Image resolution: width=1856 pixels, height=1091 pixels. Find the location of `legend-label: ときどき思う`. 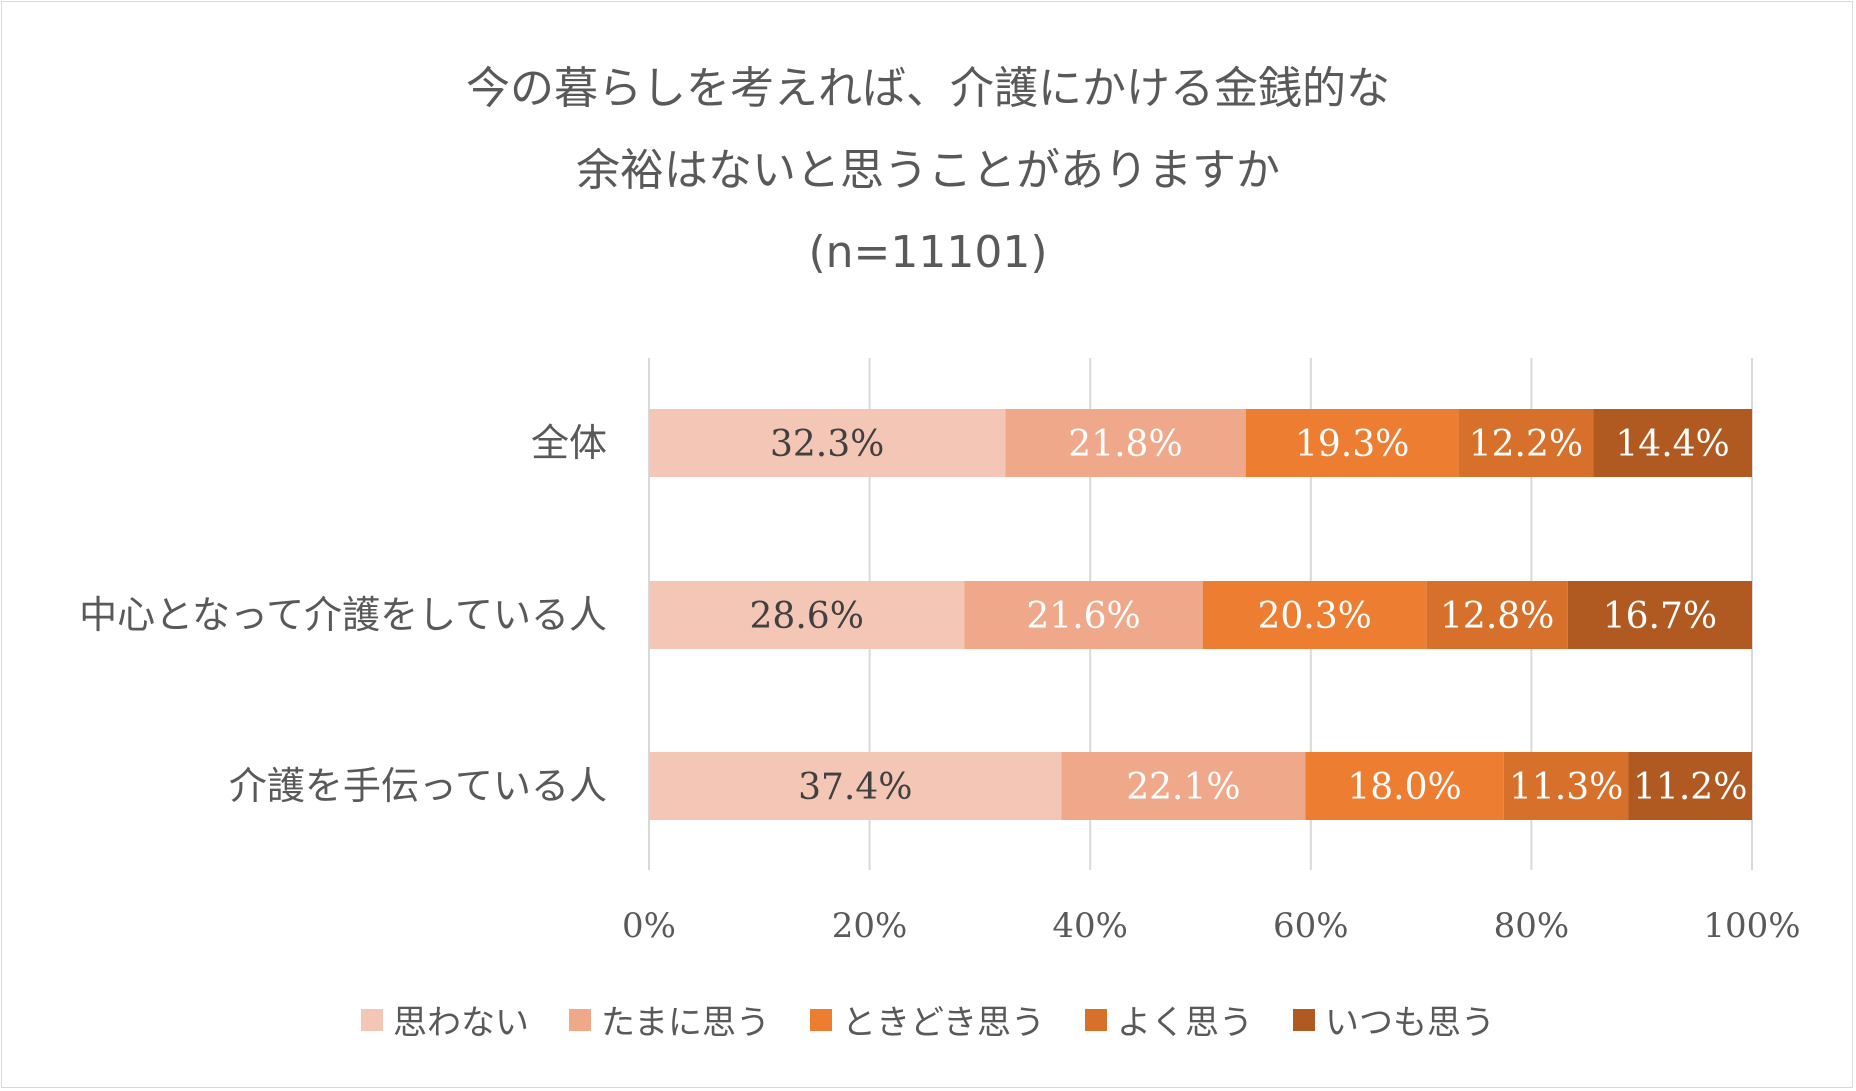

legend-label: ときどき思う is located at coordinates (943, 1023).